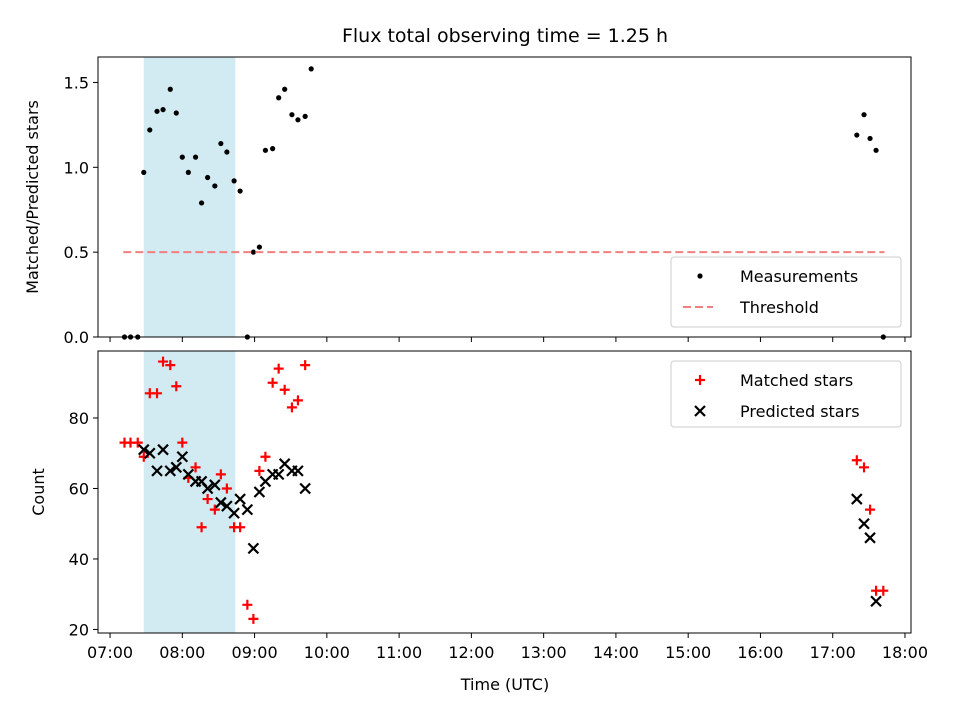 The width and height of the screenshot is (960, 725). What do you see at coordinates (616, 652) in the screenshot?
I see `x-tick-label: 14:00` at bounding box center [616, 652].